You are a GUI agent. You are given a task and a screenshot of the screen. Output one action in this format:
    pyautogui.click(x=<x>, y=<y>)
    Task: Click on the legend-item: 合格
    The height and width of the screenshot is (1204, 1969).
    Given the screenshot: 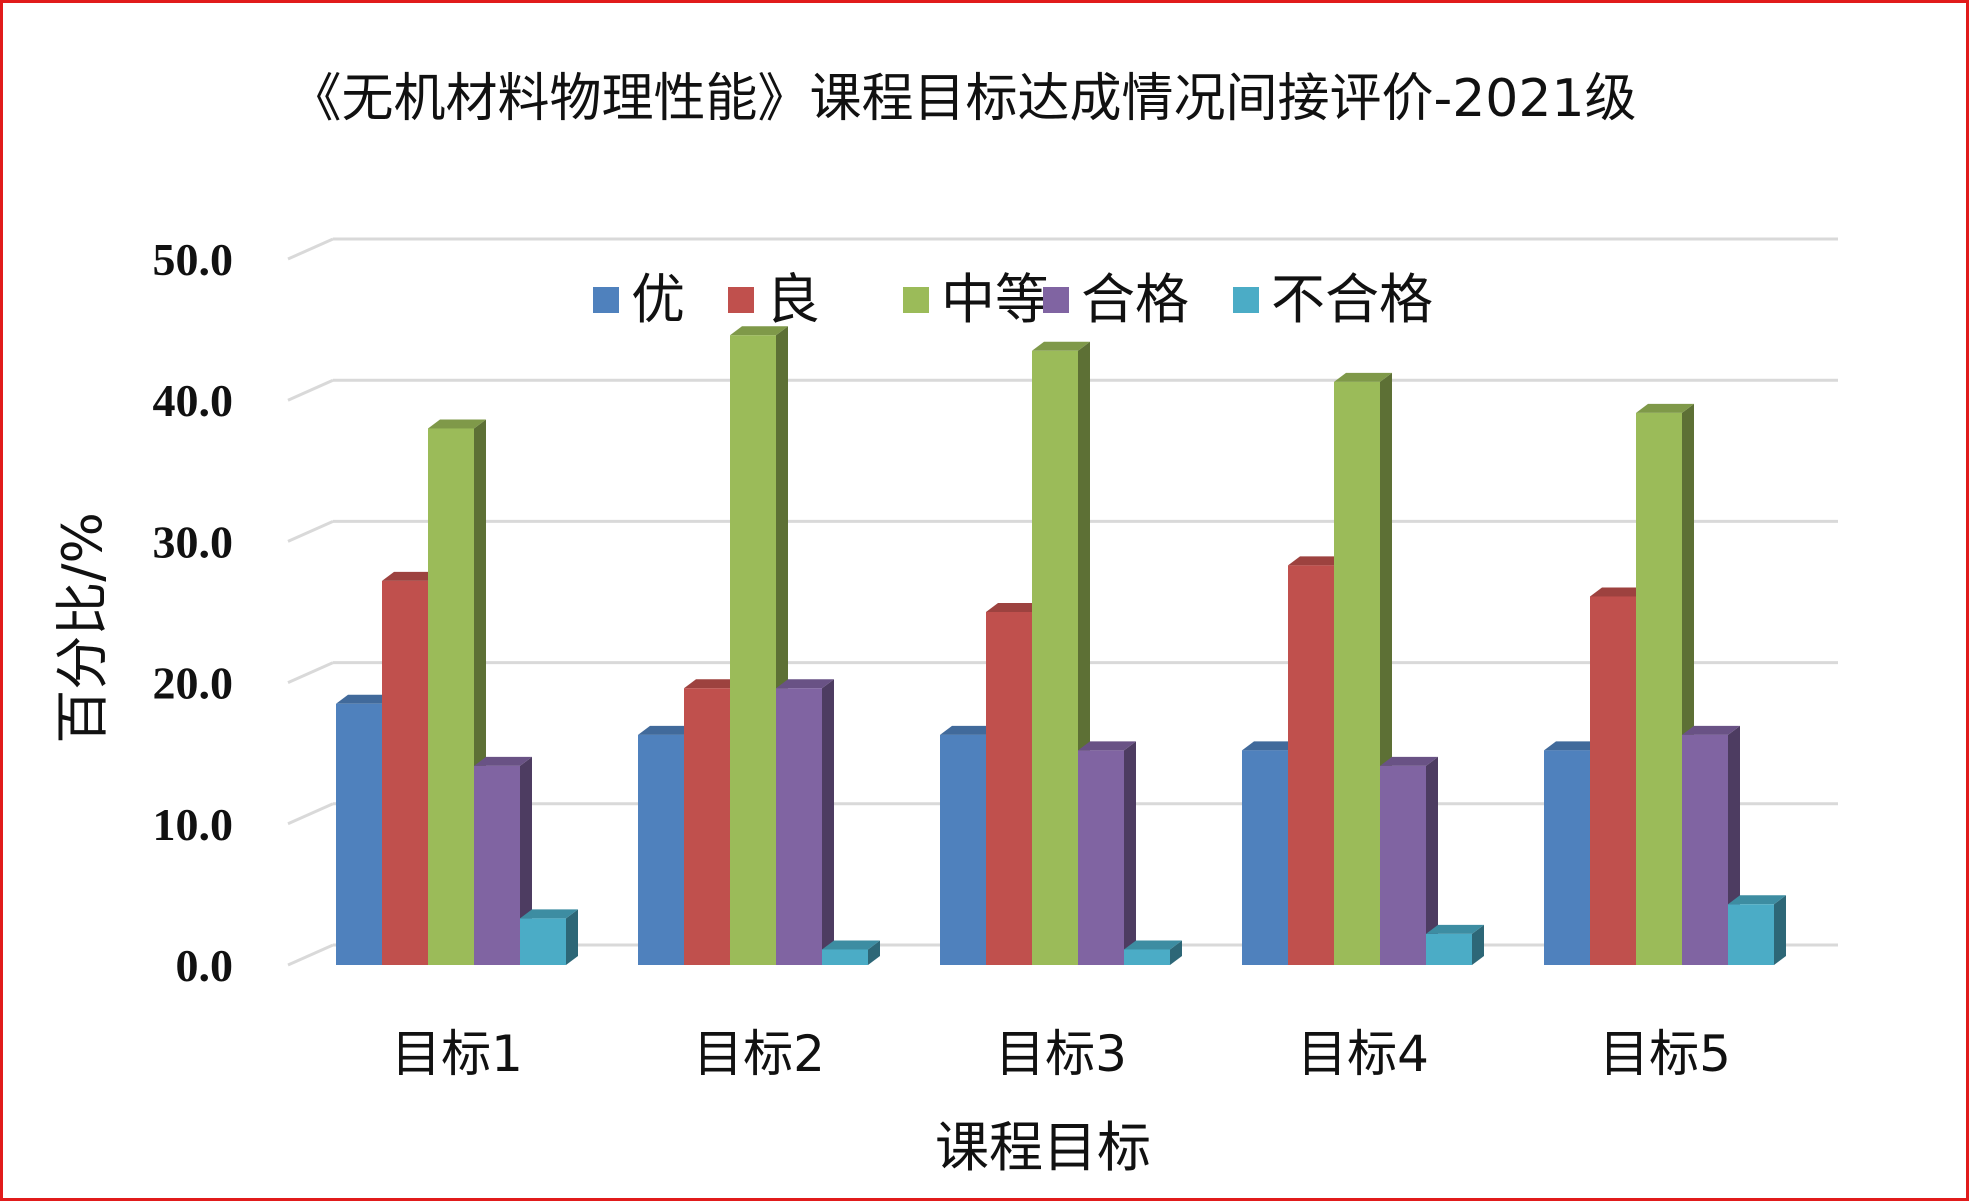 What is the action you would take?
    pyautogui.click(x=1116, y=299)
    